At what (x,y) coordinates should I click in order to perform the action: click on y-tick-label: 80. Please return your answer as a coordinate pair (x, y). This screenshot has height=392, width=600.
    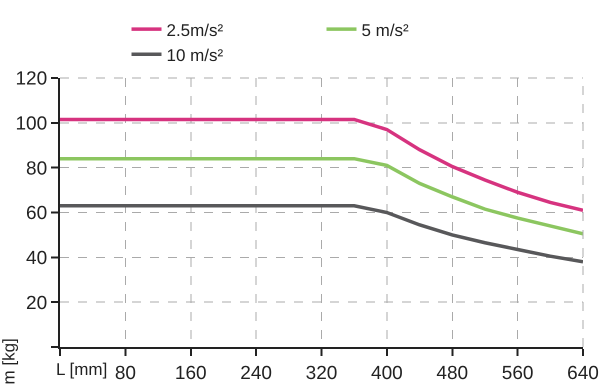
    Looking at the image, I should click on (37, 169).